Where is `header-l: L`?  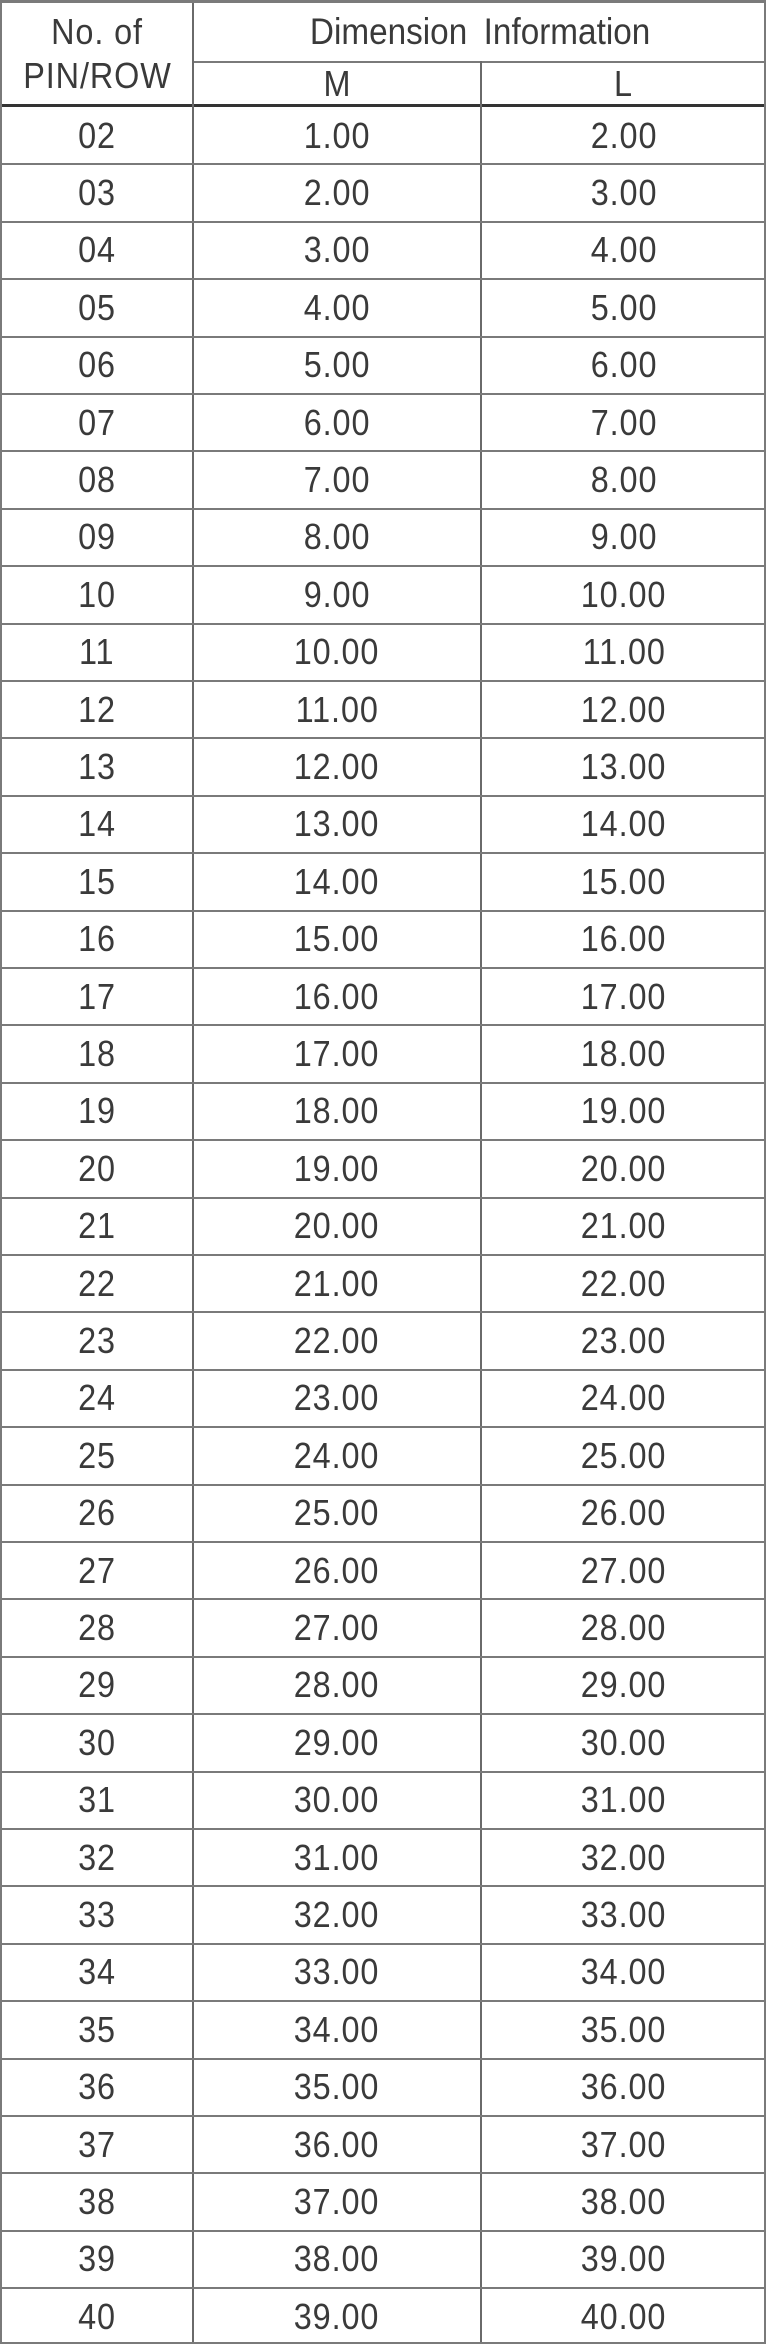 header-l: L is located at coordinates (624, 84).